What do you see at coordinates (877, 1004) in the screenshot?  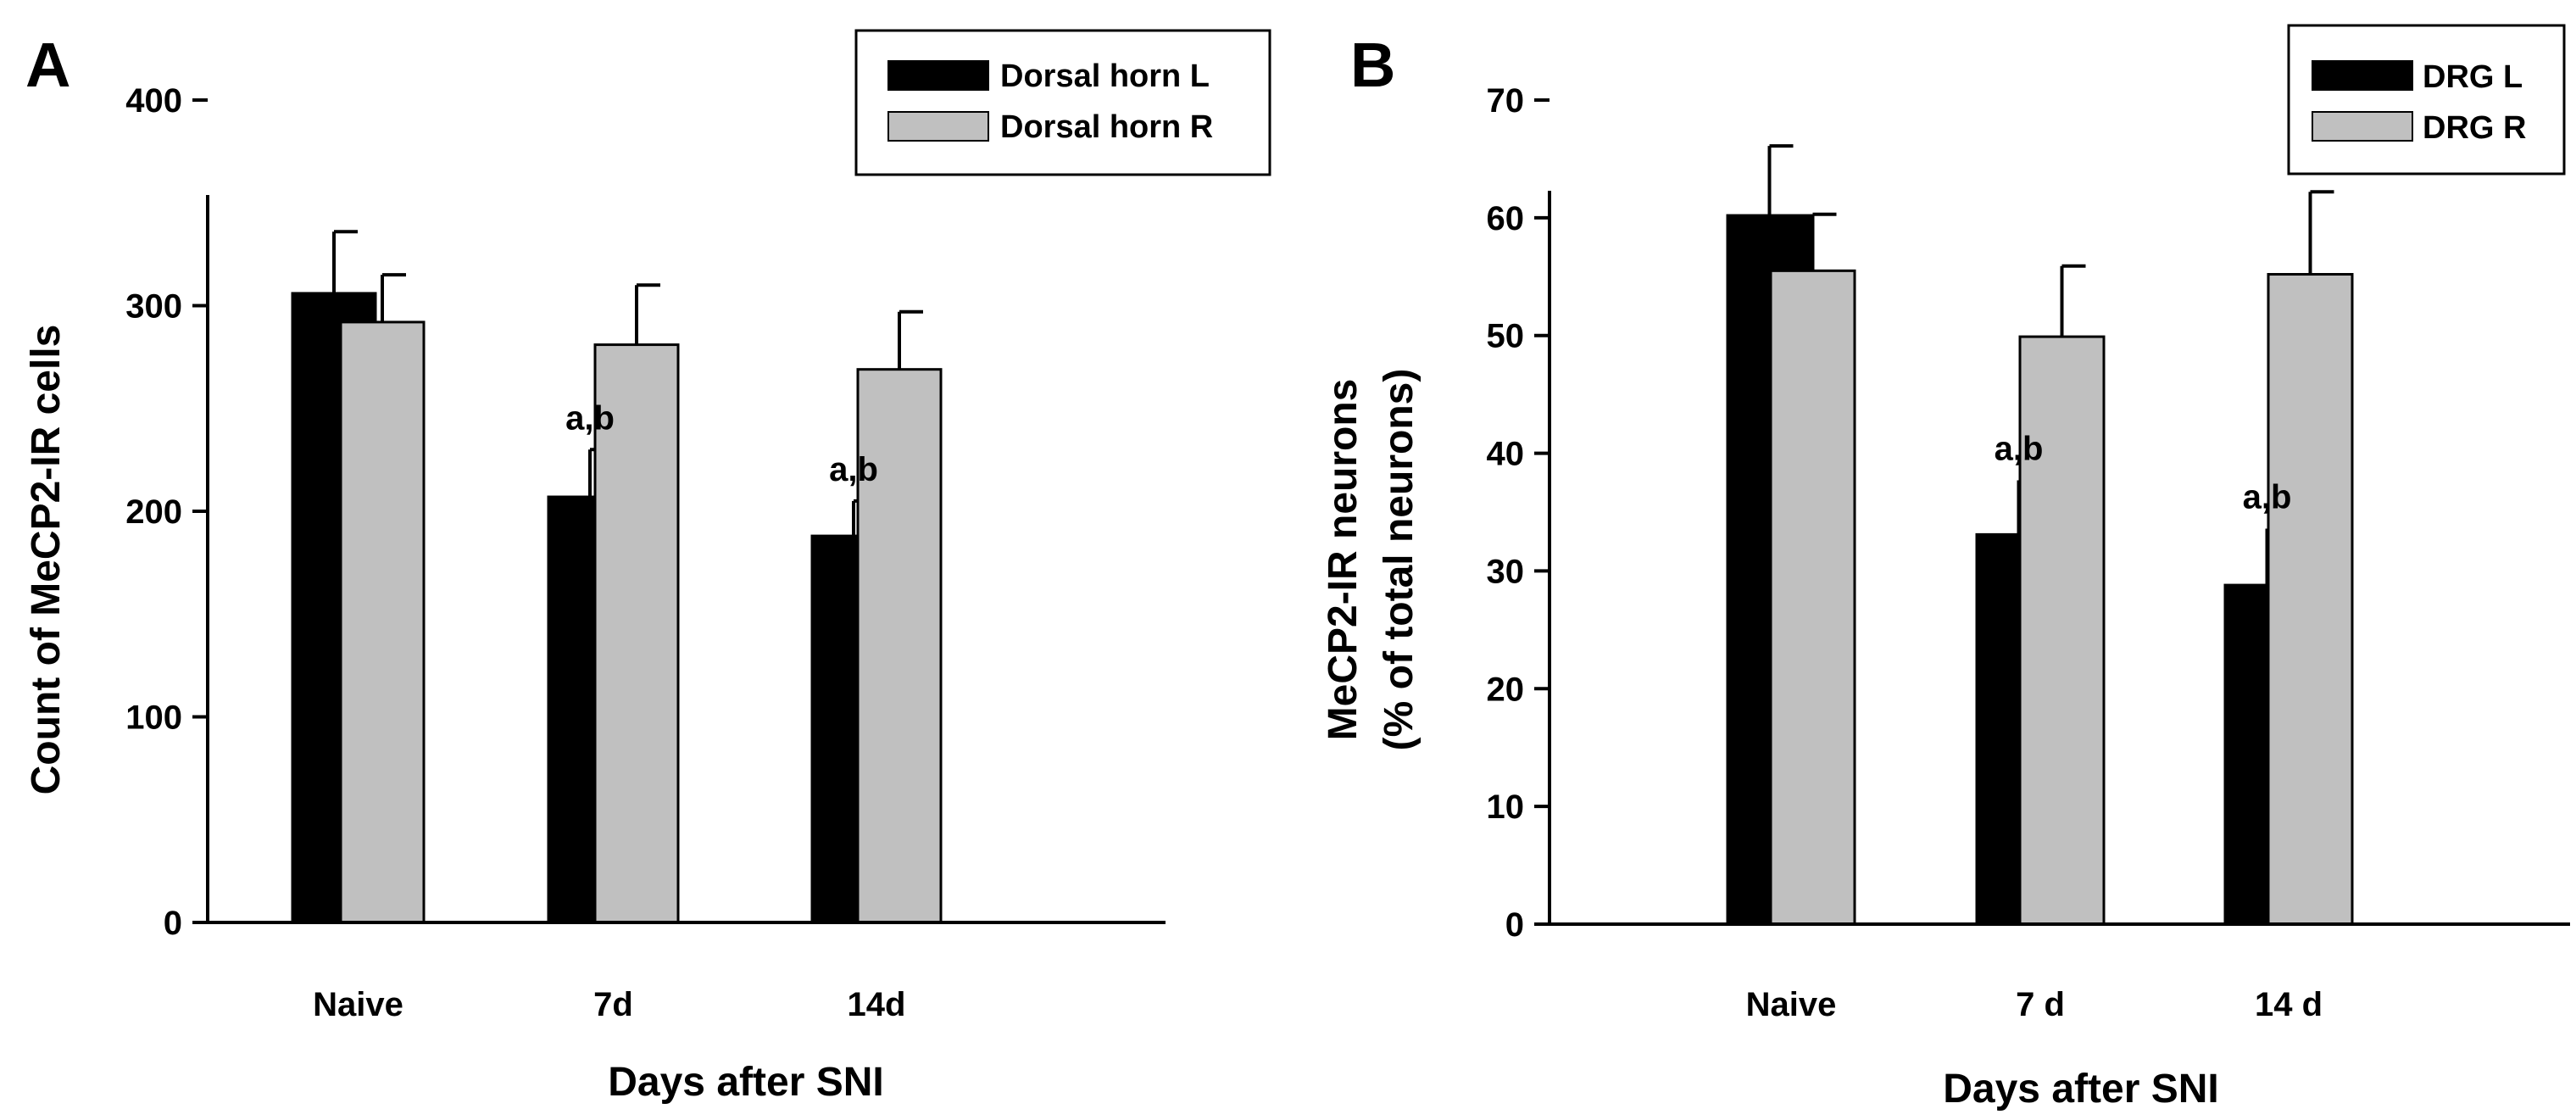 I see `x-tick-label-14d: 14d` at bounding box center [877, 1004].